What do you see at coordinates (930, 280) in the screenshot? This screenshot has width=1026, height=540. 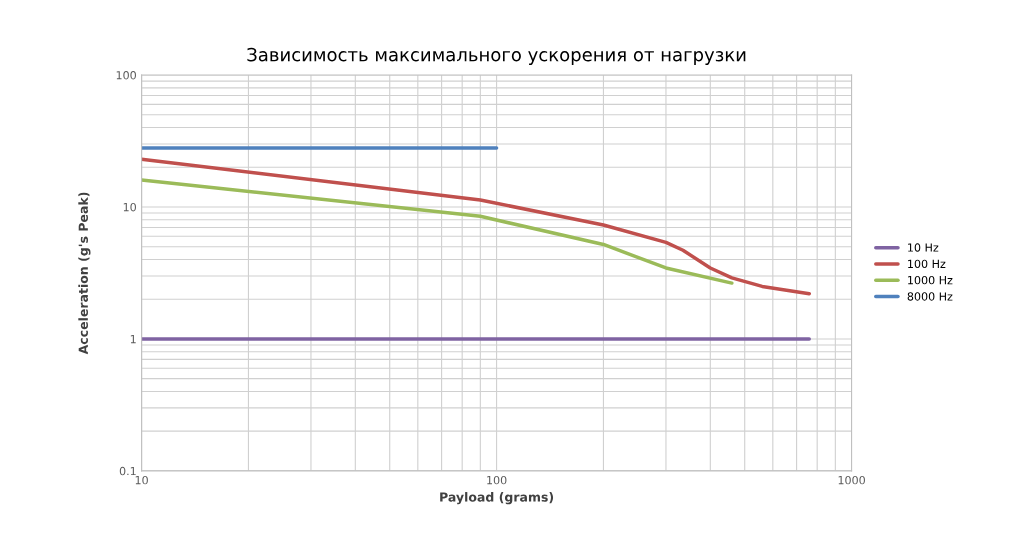 I see `legend-label: 1000 Hz` at bounding box center [930, 280].